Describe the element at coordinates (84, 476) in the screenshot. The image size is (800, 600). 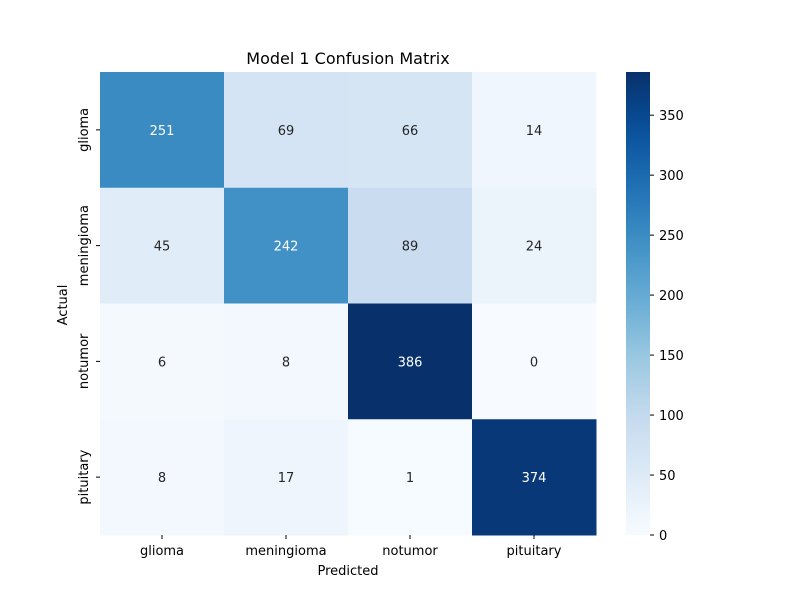
I see `y-tick-label: pituitary` at that location.